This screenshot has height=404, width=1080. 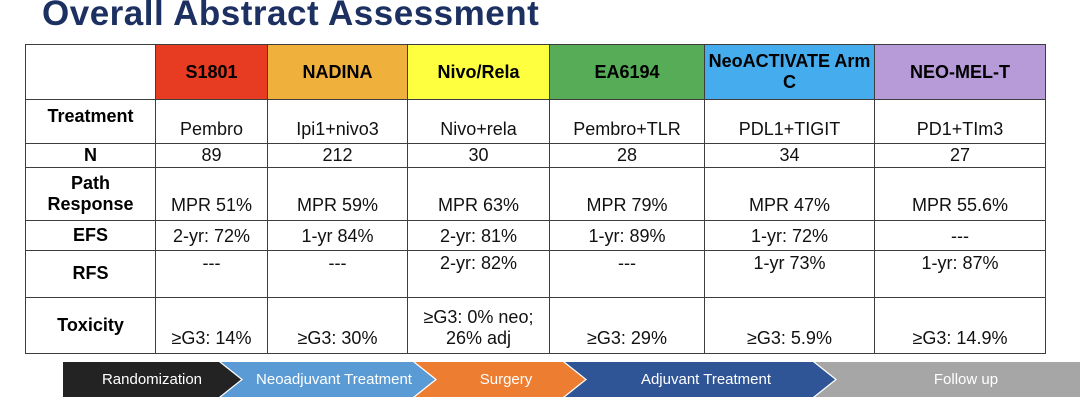 I want to click on flow-step-adjuvant-treatment: Adjuvant Treatment, so click(x=700, y=379).